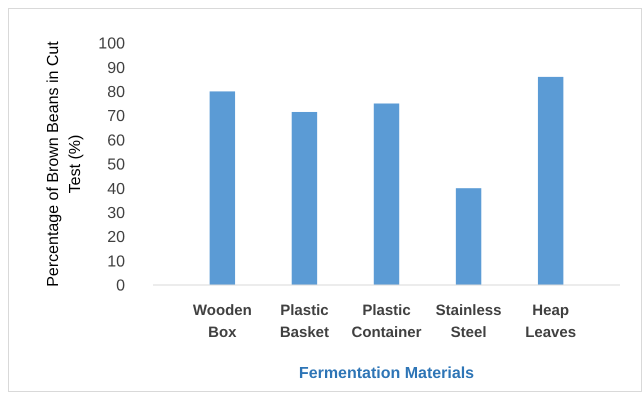 The width and height of the screenshot is (642, 400). What do you see at coordinates (116, 68) in the screenshot?
I see `y-tick-label: 90` at bounding box center [116, 68].